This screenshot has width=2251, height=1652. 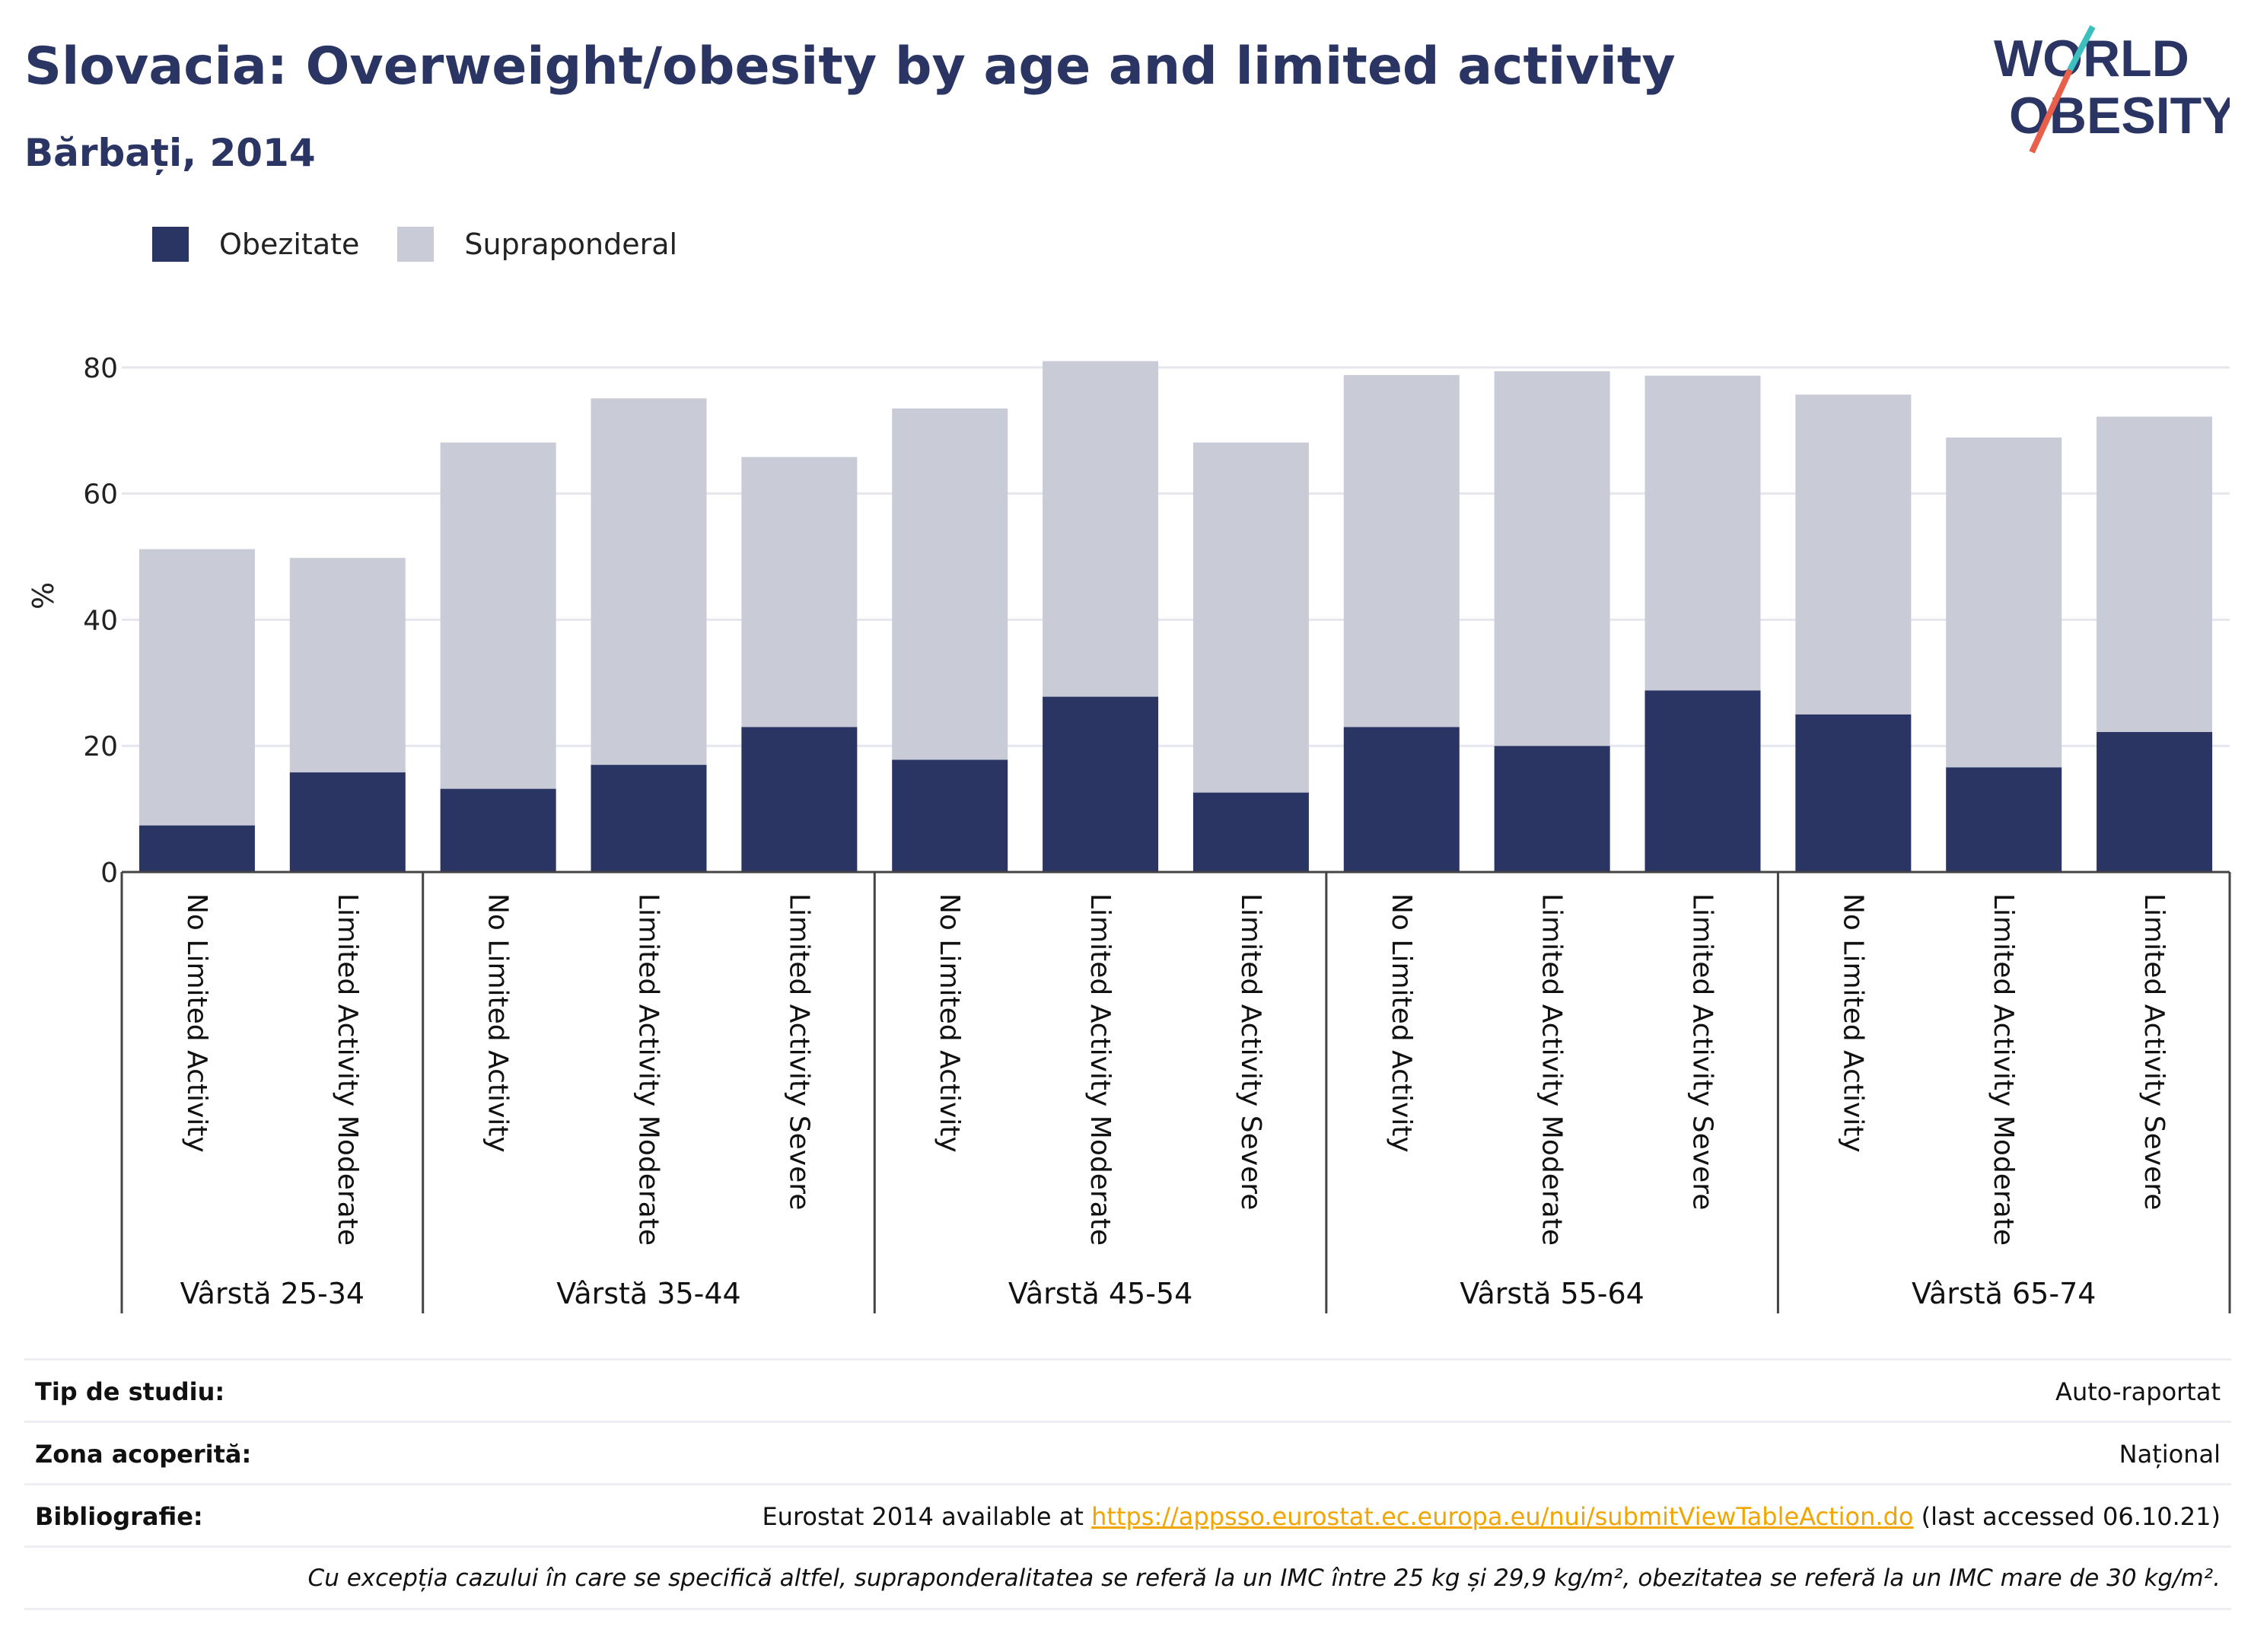 What do you see at coordinates (2112, 89) in the screenshot?
I see `world-obesity-logo: WORLD OBESITY` at bounding box center [2112, 89].